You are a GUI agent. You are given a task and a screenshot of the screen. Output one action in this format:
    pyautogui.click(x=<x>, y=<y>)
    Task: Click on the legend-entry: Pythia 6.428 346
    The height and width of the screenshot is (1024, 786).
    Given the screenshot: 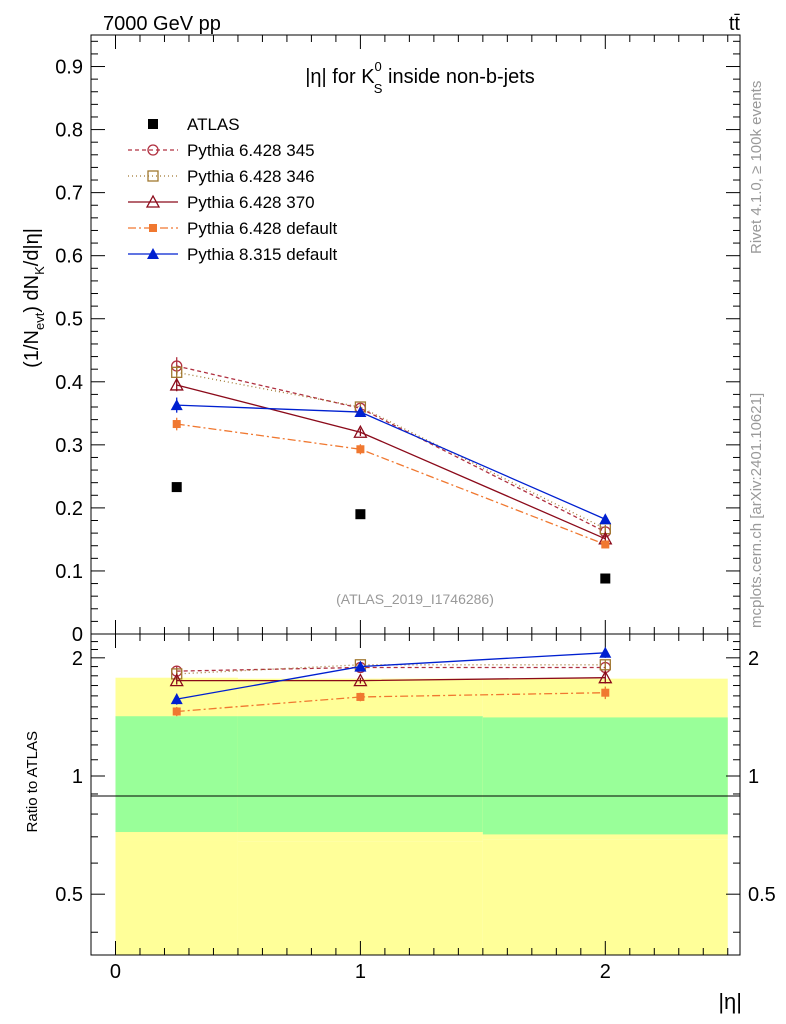 What is the action you would take?
    pyautogui.click(x=221, y=176)
    